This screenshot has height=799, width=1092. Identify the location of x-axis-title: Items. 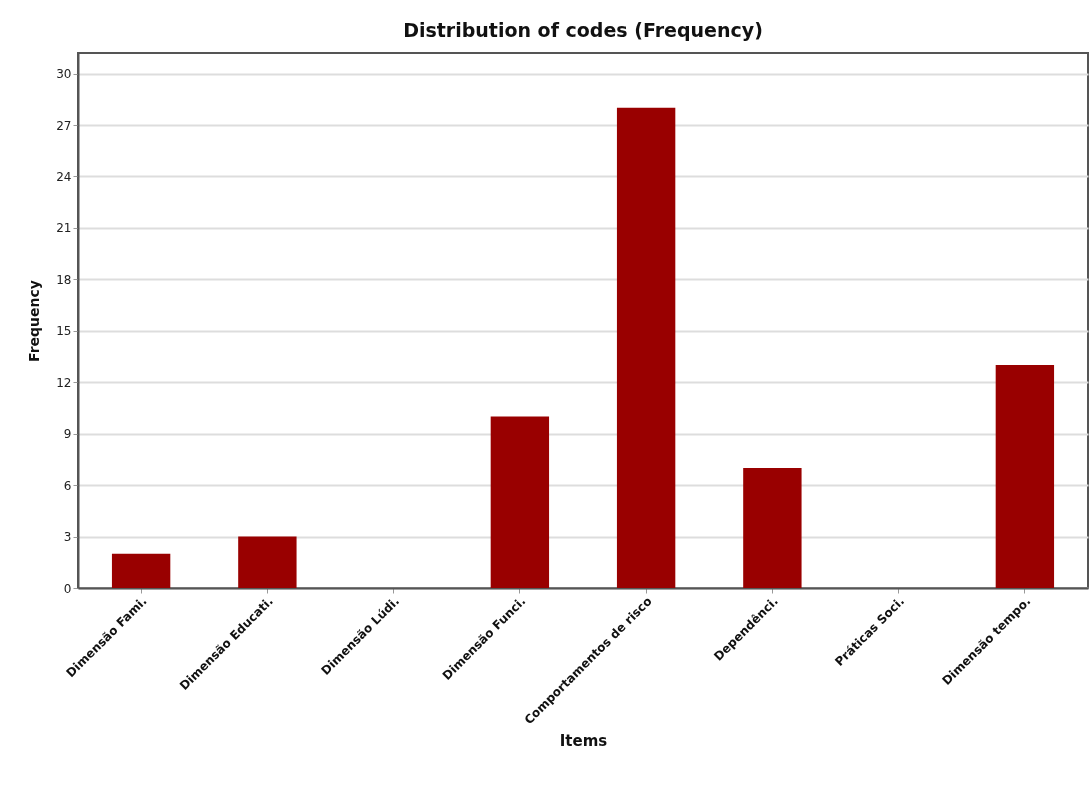
(583, 741).